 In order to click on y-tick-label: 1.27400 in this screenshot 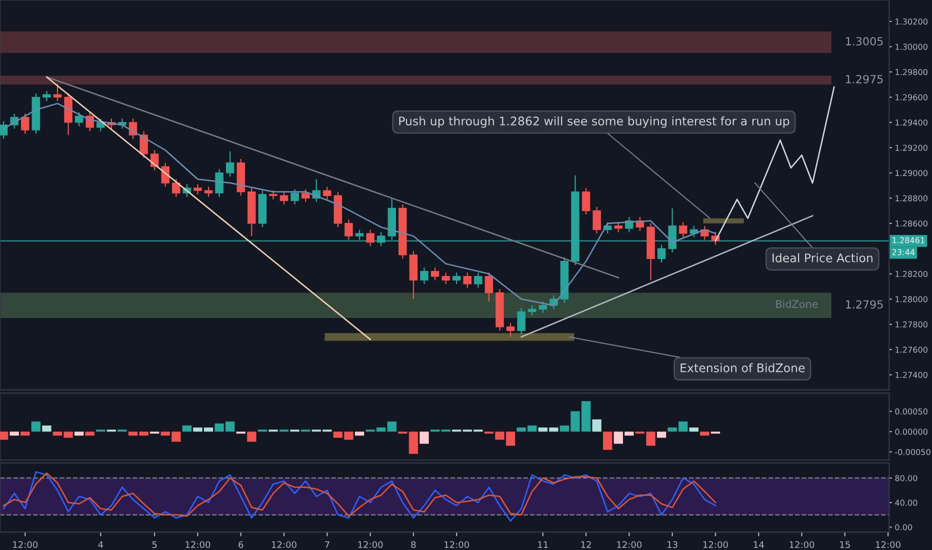, I will do `click(912, 375)`.